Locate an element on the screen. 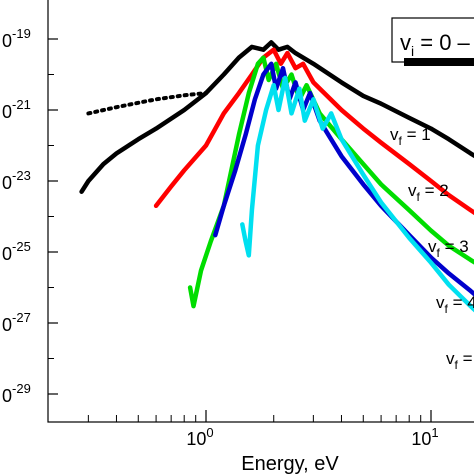 The height and width of the screenshot is (474, 474). legend-box: vi = 0 – is located at coordinates (432, 41).